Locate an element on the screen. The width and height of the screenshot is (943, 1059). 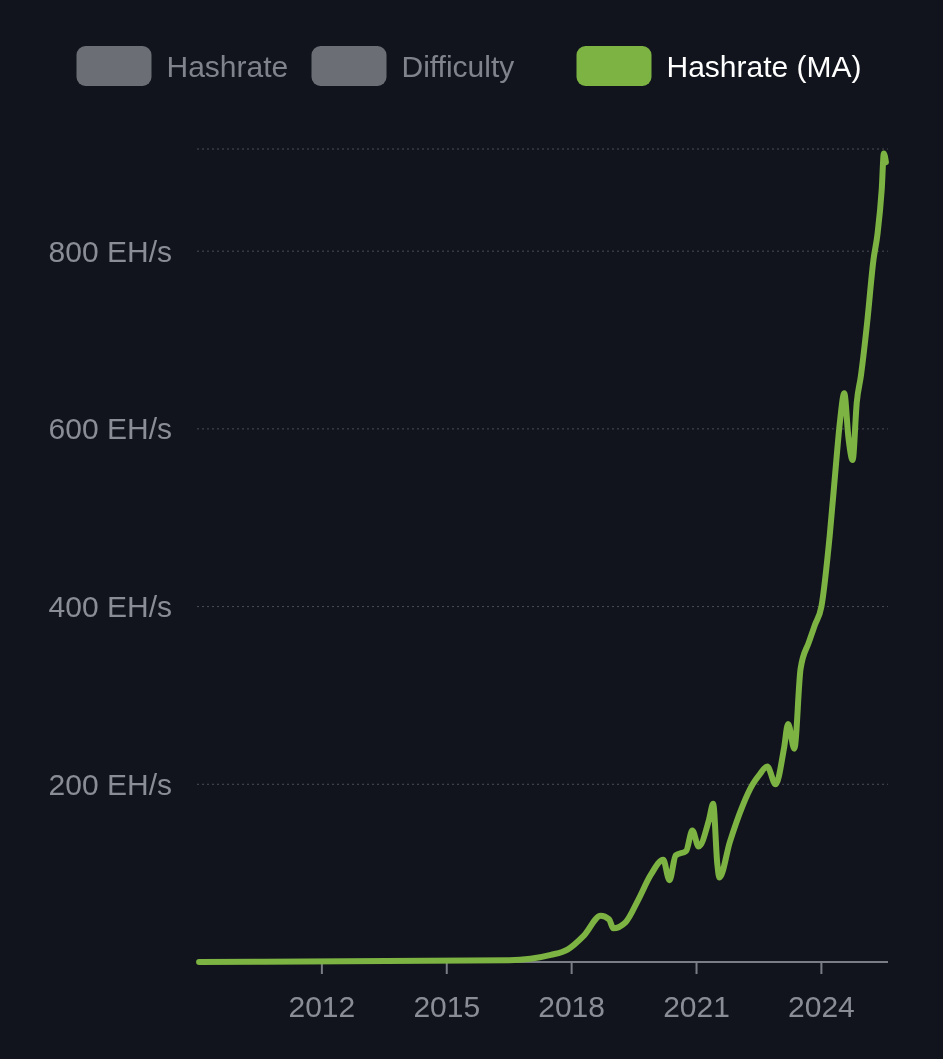
legend-label: Hashrate (MA) is located at coordinates (764, 66).